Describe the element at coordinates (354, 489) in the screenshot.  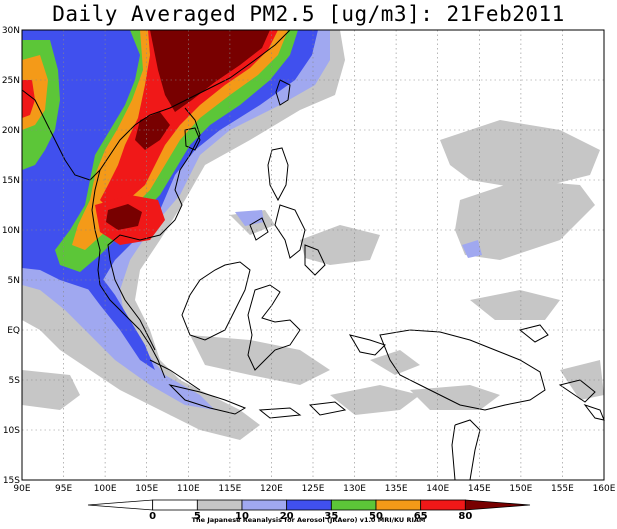
I see `lon-tick-label: 130E` at that location.